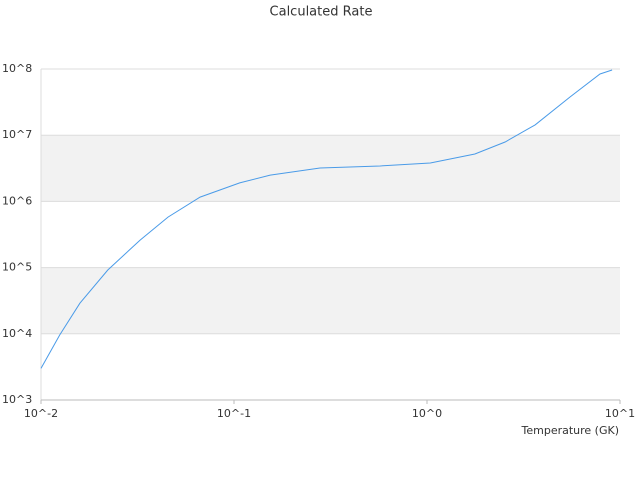 Image resolution: width=640 pixels, height=480 pixels. I want to click on x-tick-label: 10^1, so click(620, 413).